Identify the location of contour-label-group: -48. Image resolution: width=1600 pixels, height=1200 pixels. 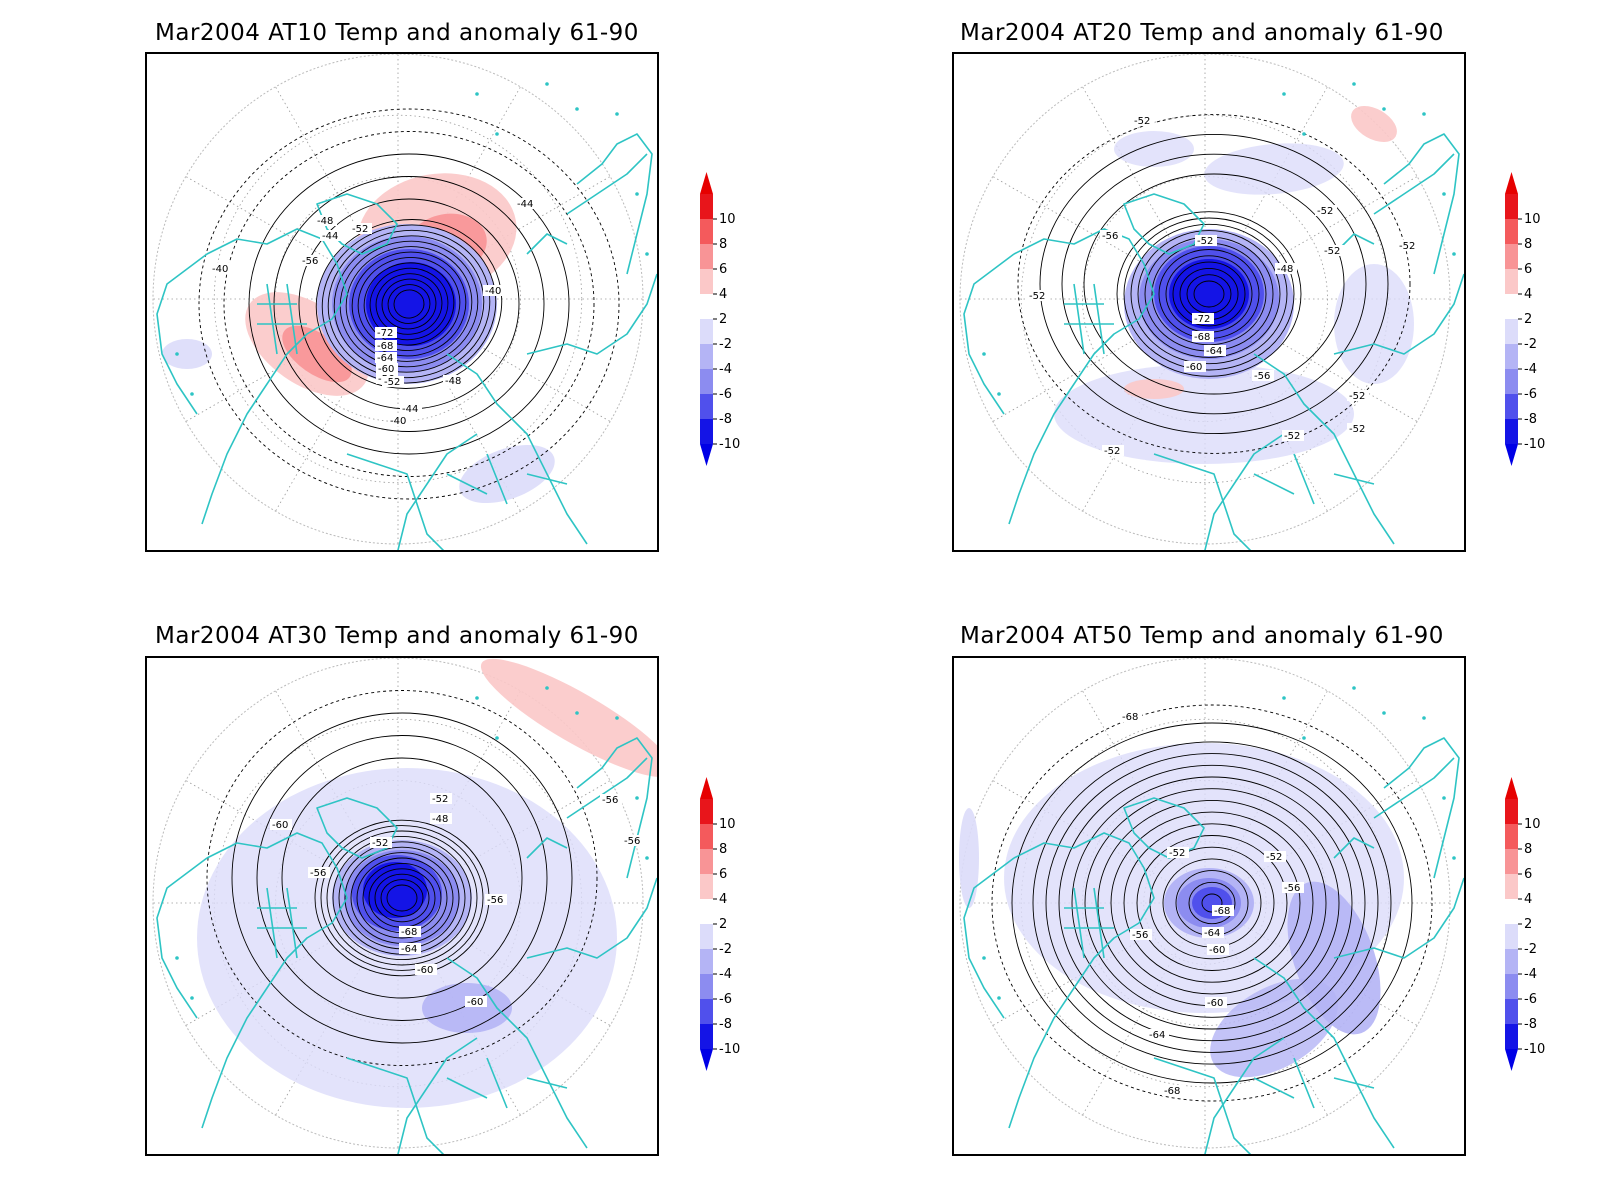
(454, 381).